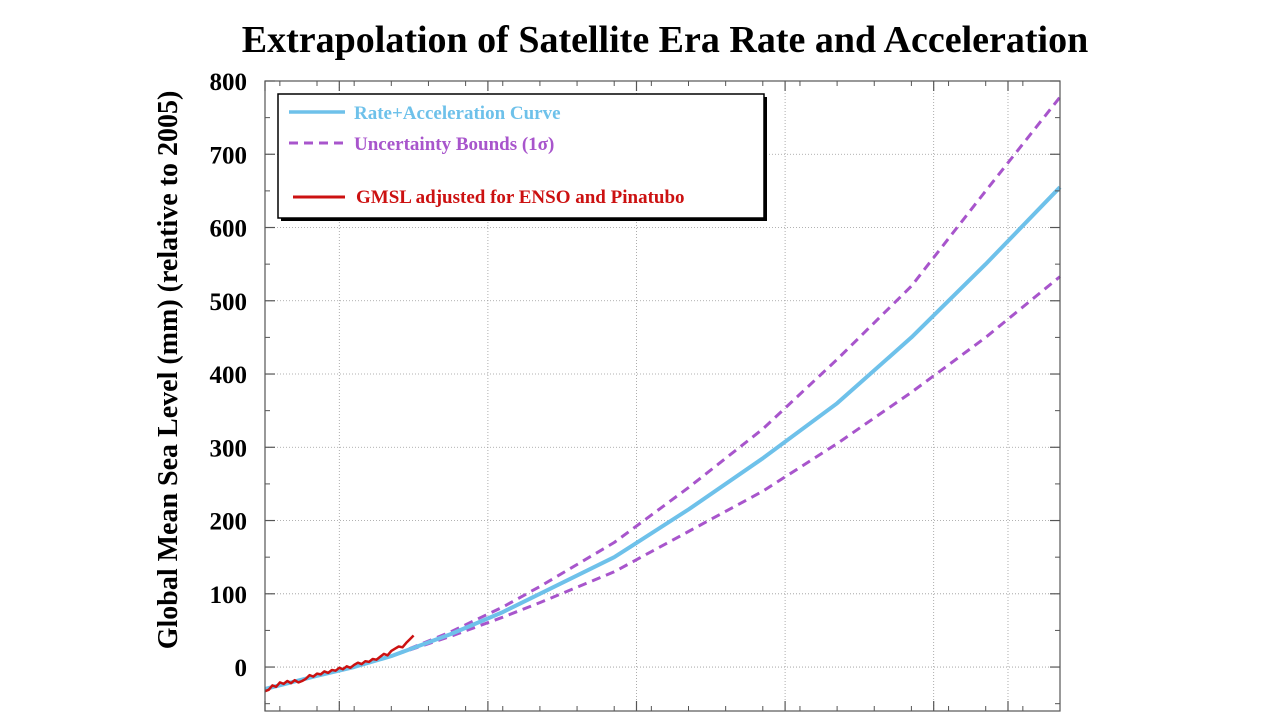 The image size is (1280, 720). I want to click on series-gmsl, so click(339, 663).